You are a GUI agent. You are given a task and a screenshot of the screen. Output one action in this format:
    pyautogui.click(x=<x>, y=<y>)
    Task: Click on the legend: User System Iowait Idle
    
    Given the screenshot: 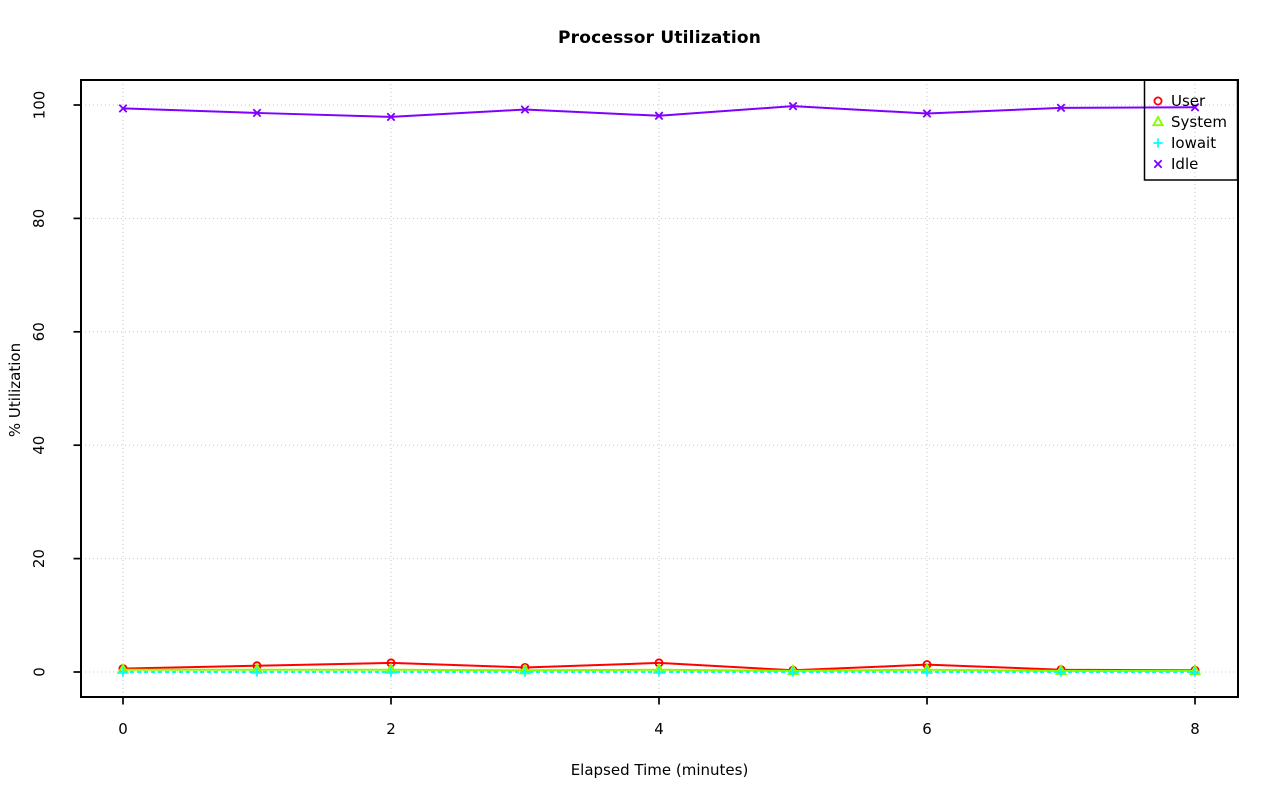 What is the action you would take?
    pyautogui.click(x=1191, y=130)
    